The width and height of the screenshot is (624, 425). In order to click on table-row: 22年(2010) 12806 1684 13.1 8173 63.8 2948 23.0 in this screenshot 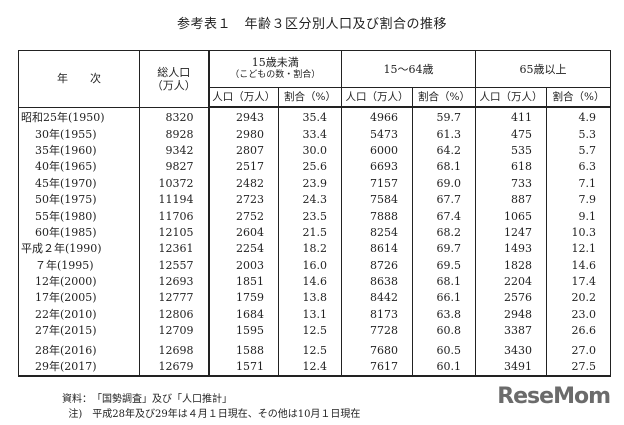, I will do `click(315, 315)`.